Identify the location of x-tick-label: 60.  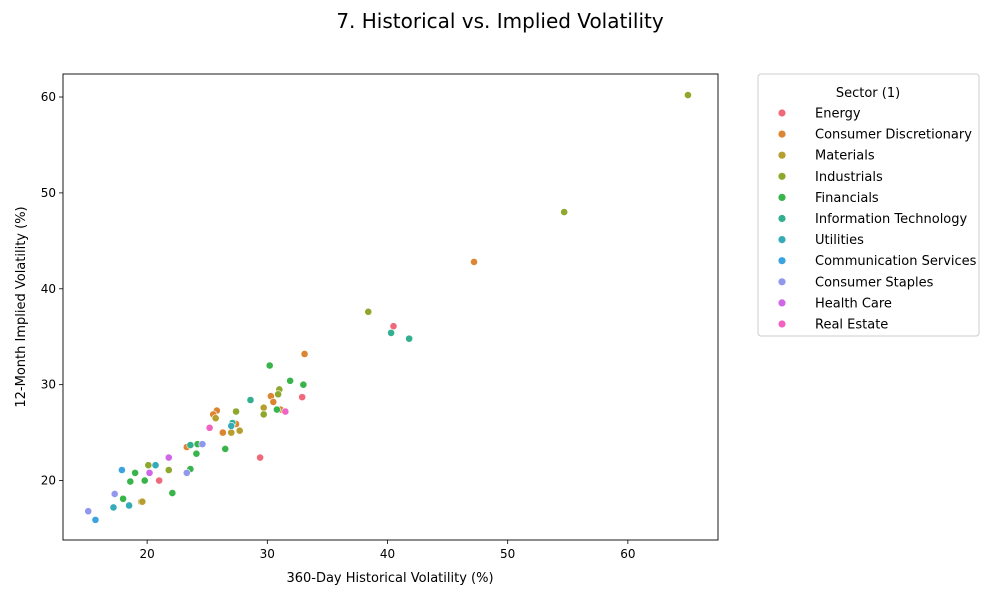
(627, 554).